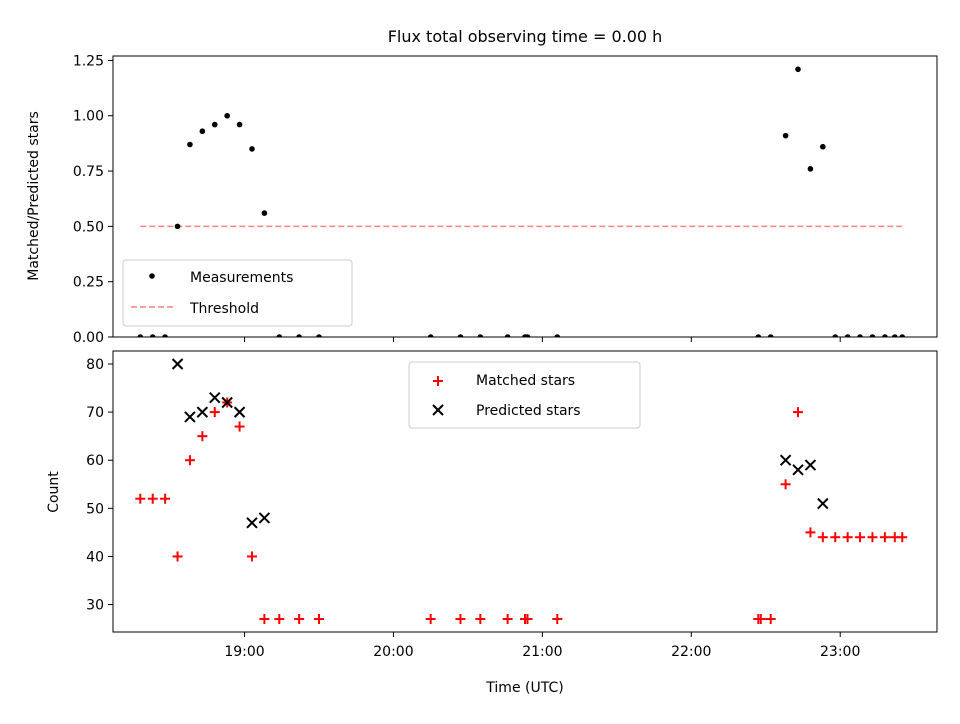 This screenshot has width=960, height=724. I want to click on y-tick-label: 0.75, so click(88, 172).